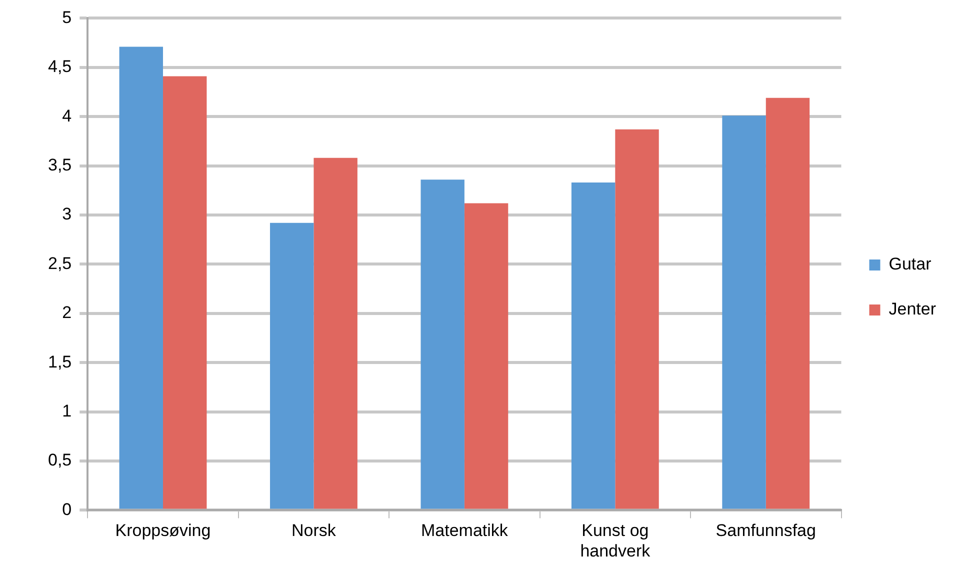 Image resolution: width=956 pixels, height=565 pixels. Describe the element at coordinates (60, 66) in the screenshot. I see `y-tick-label: 4,5` at that location.